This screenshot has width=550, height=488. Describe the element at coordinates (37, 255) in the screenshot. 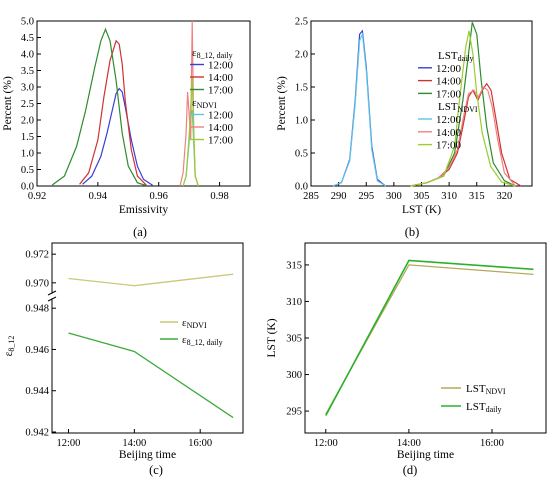

I see `y-tick-label: 0.972` at that location.